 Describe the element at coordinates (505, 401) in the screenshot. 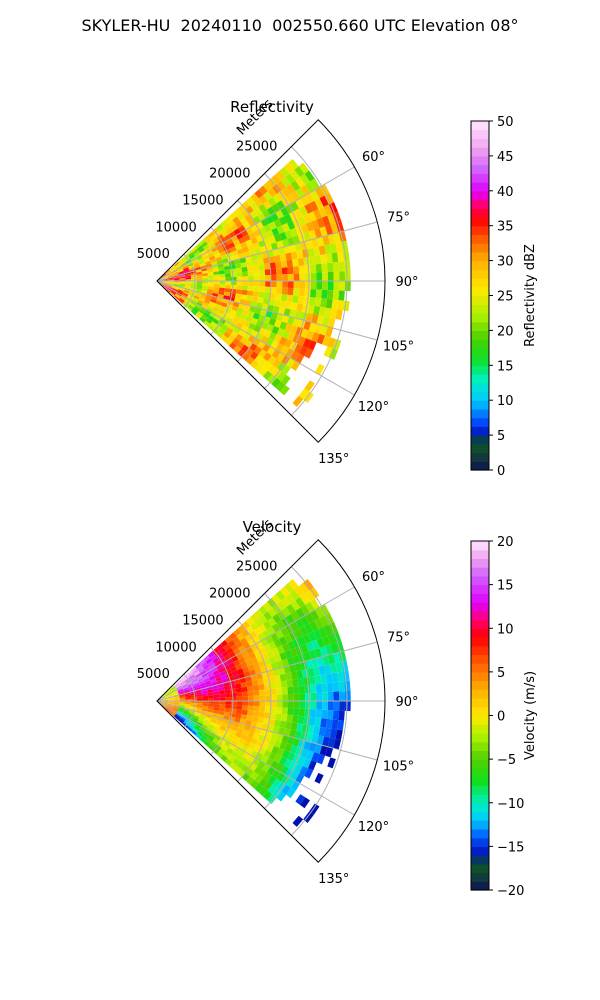

I see `colorbar-tick-label: 10` at that location.